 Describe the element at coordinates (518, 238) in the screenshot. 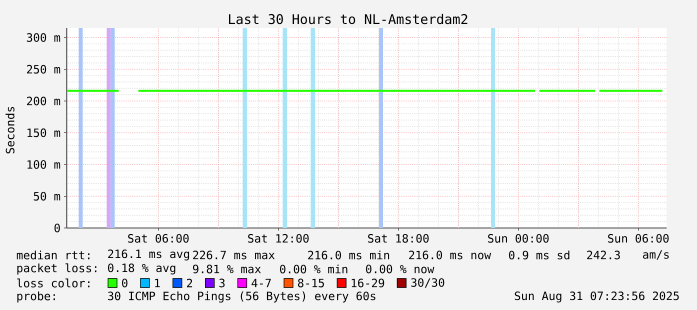

I see `x-tick-label: Sun 00:00` at that location.